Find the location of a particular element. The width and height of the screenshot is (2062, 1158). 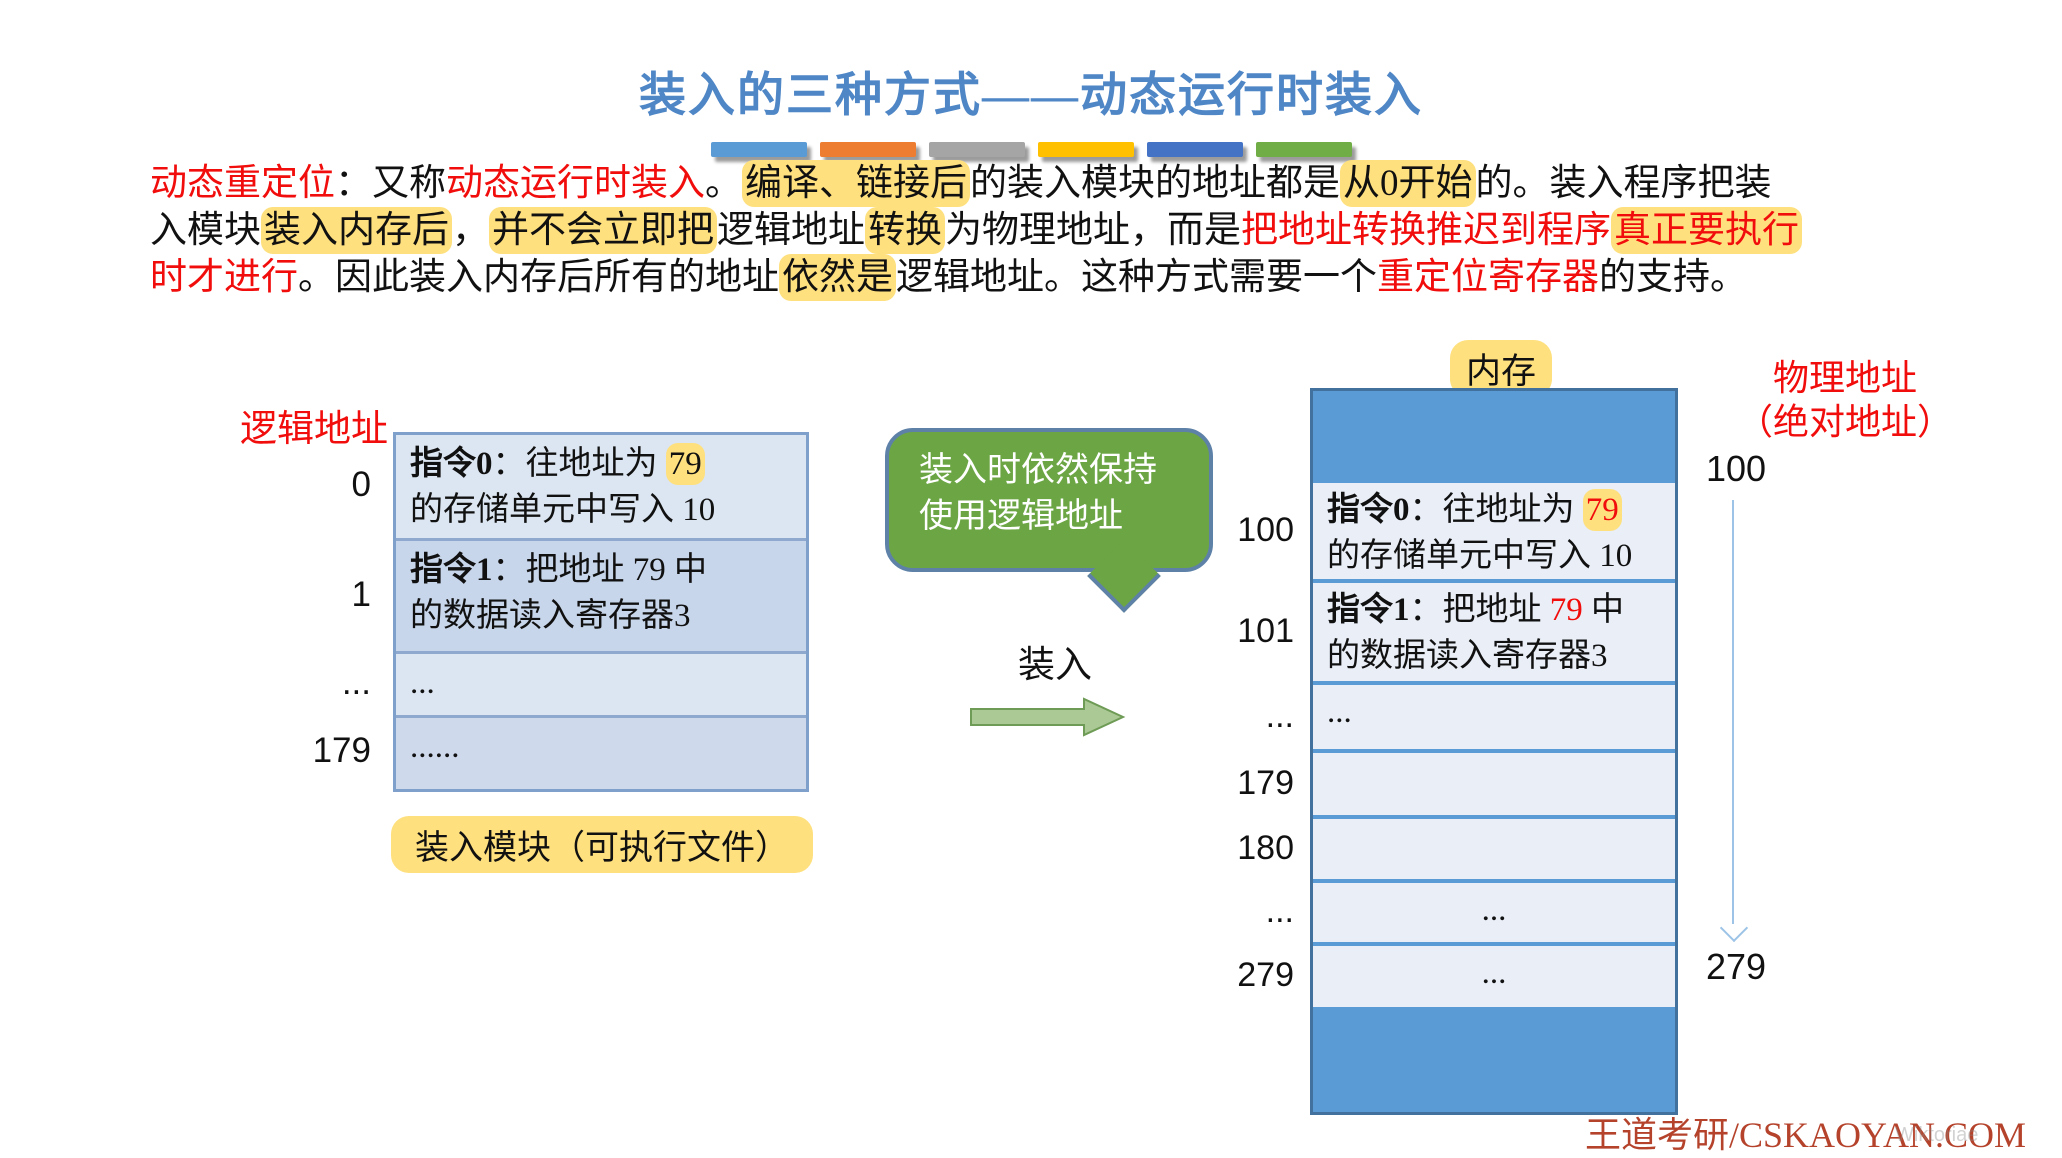

text-segment: 的数据读入寄存器3 is located at coordinates (1467, 656).